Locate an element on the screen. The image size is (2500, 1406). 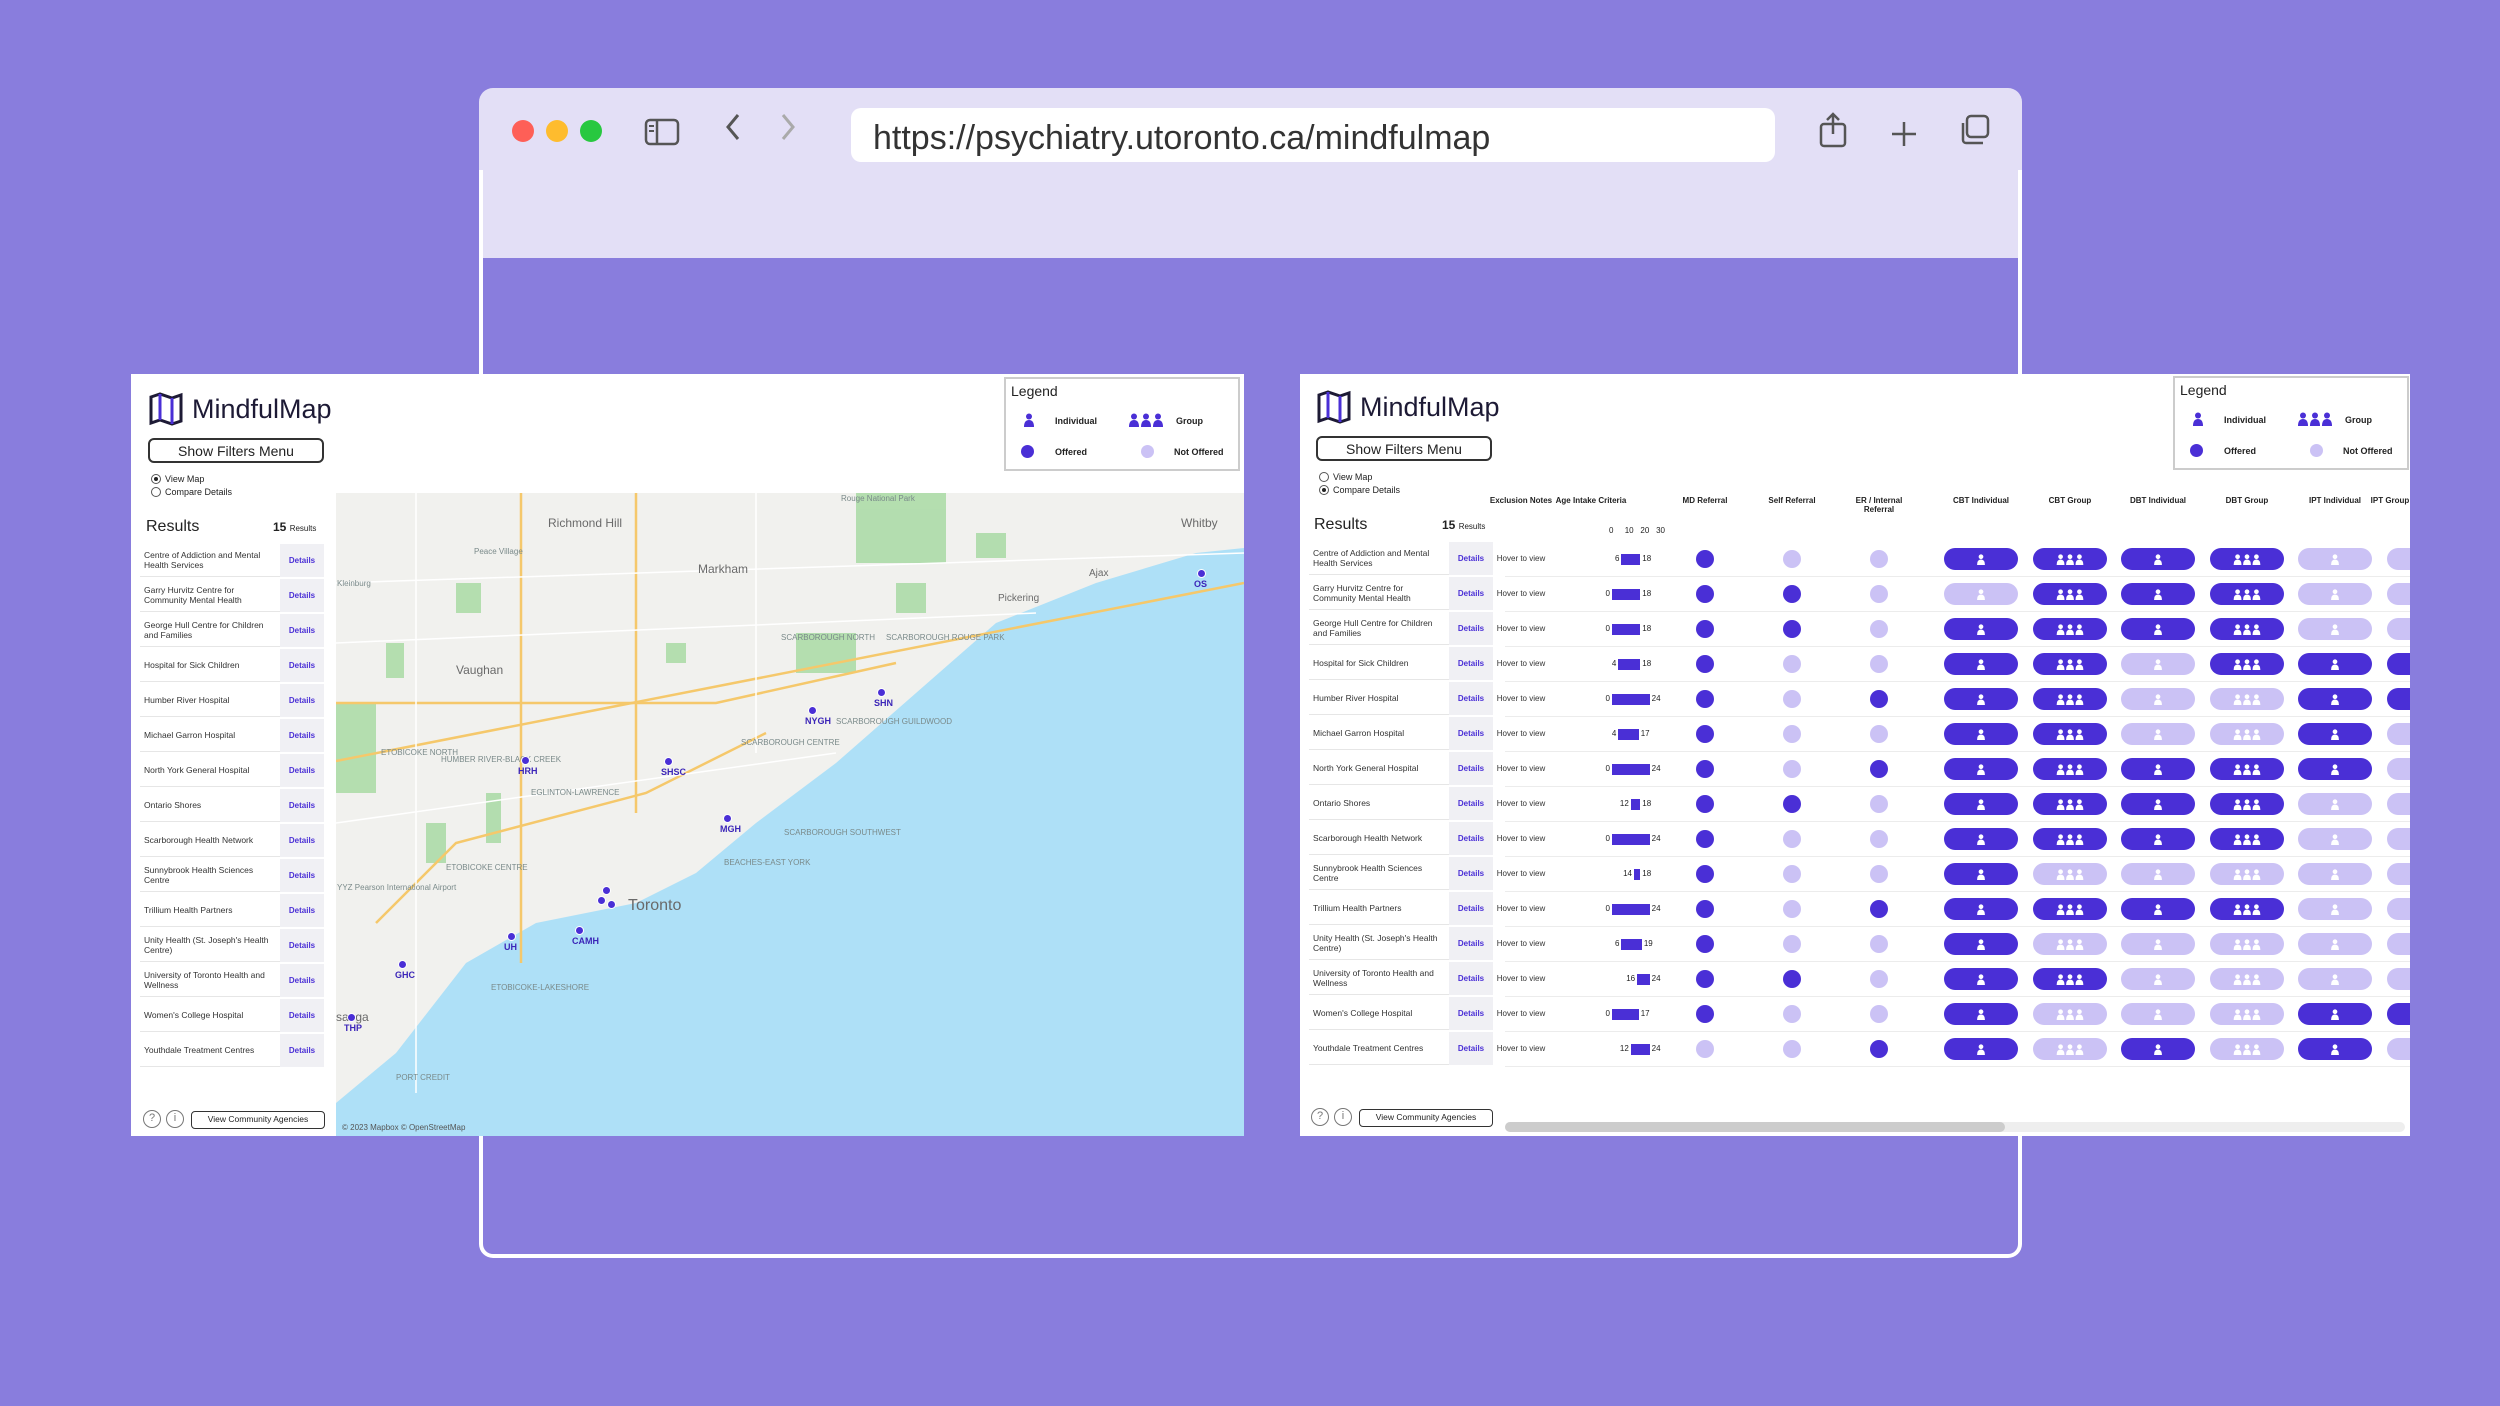
compare-details-radio: Compare Details is located at coordinates (191, 492).